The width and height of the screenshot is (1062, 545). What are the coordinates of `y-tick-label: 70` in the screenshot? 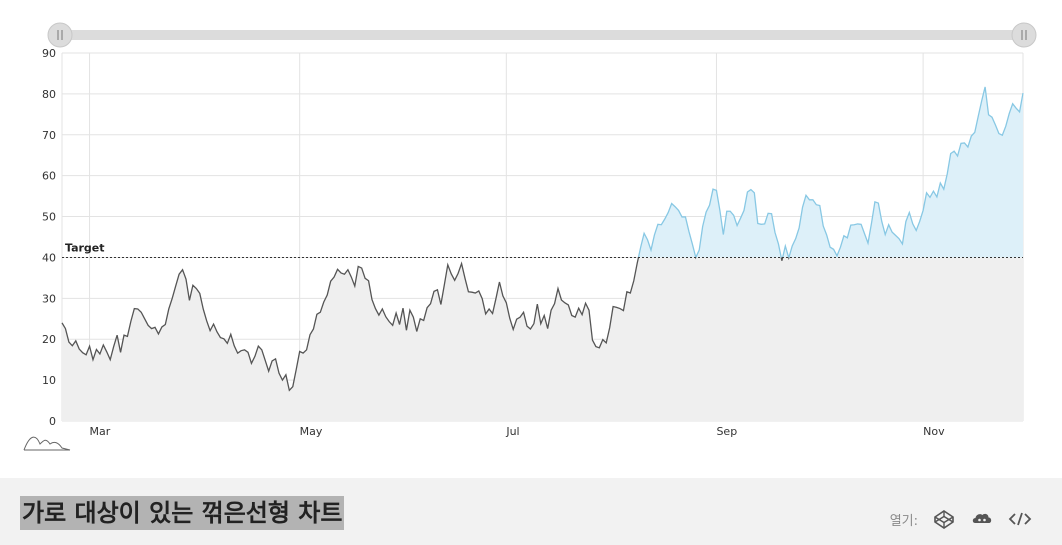 It's located at (49, 135).